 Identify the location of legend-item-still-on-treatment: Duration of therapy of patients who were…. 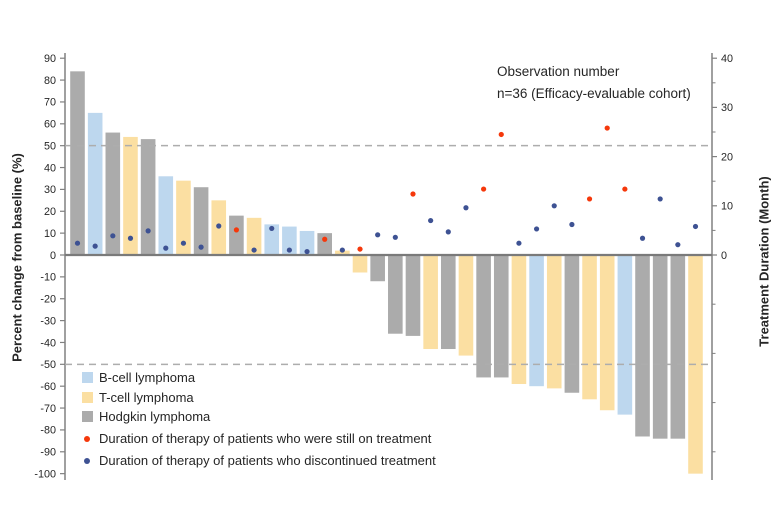
(259, 439).